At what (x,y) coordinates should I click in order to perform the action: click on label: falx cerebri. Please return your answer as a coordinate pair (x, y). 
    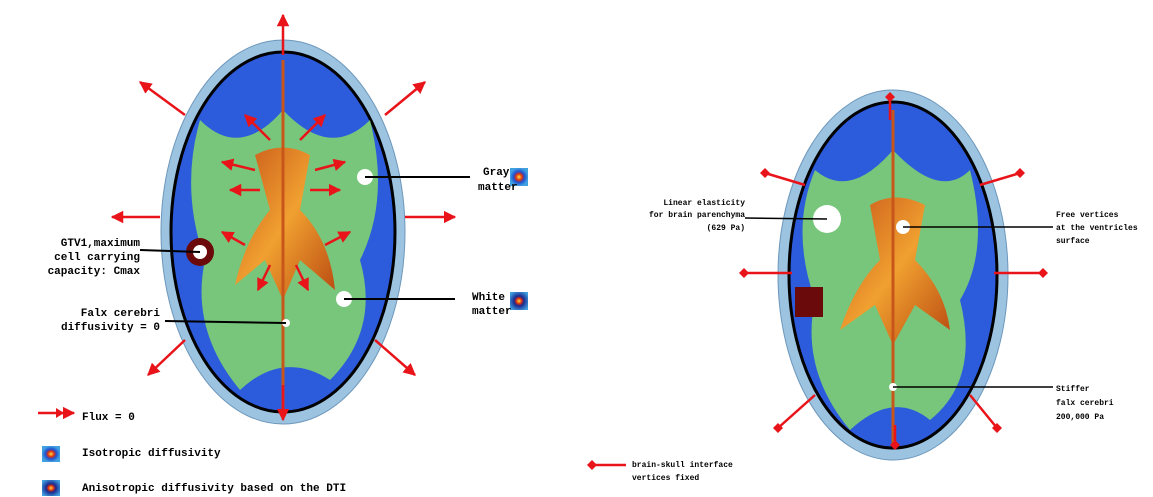
    Looking at the image, I should click on (1085, 403).